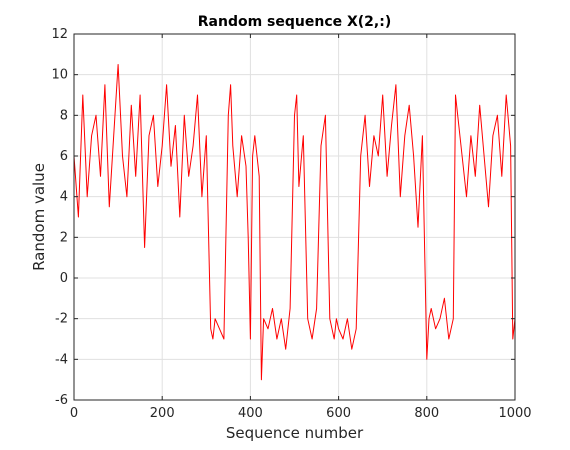 This screenshot has width=570, height=450. What do you see at coordinates (64, 156) in the screenshot?
I see `y-tick-label: 6` at bounding box center [64, 156].